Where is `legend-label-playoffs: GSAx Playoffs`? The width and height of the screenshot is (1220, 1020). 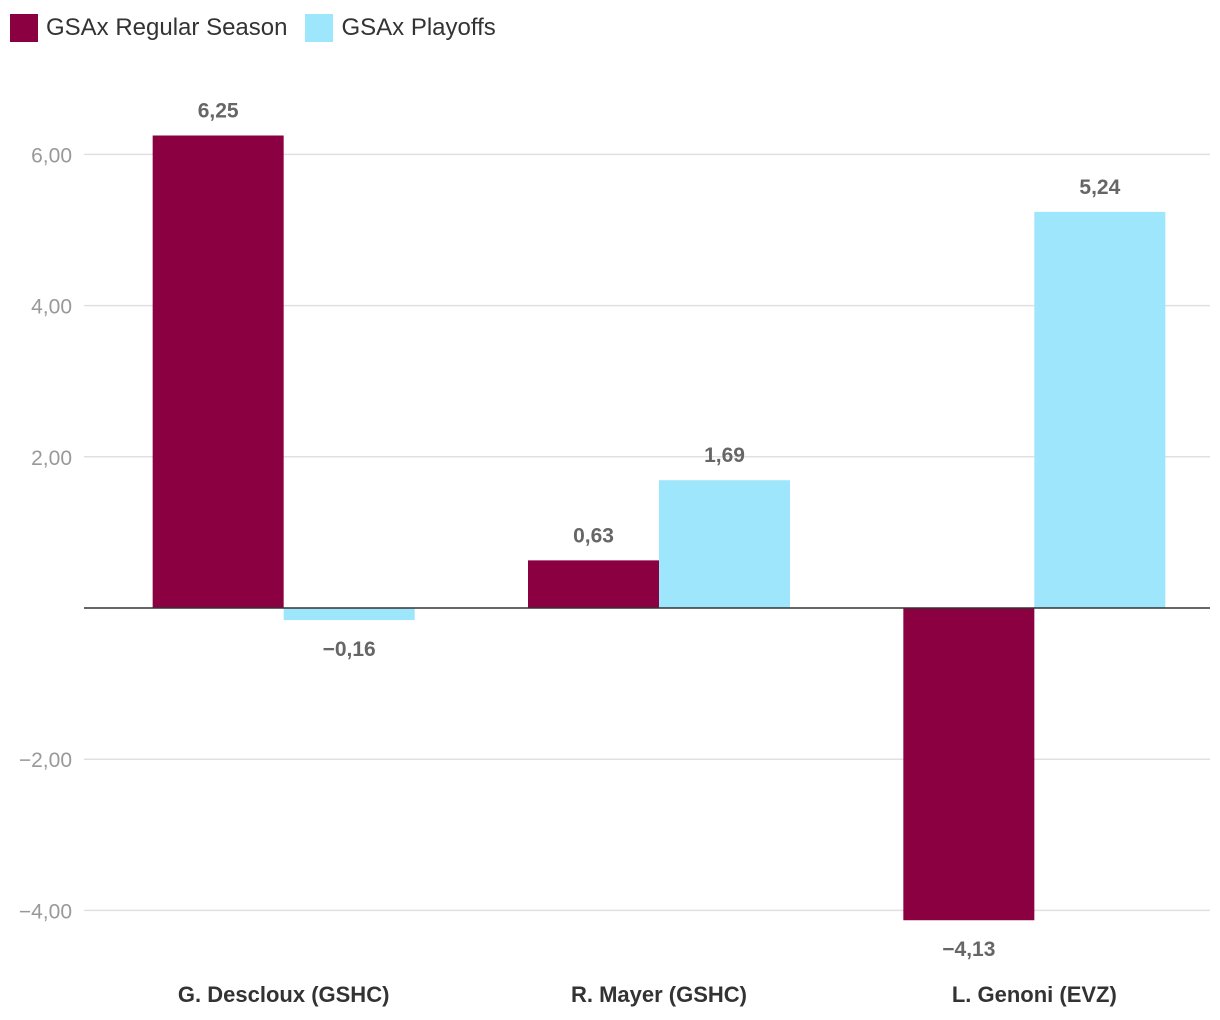 legend-label-playoffs: GSAx Playoffs is located at coordinates (418, 27).